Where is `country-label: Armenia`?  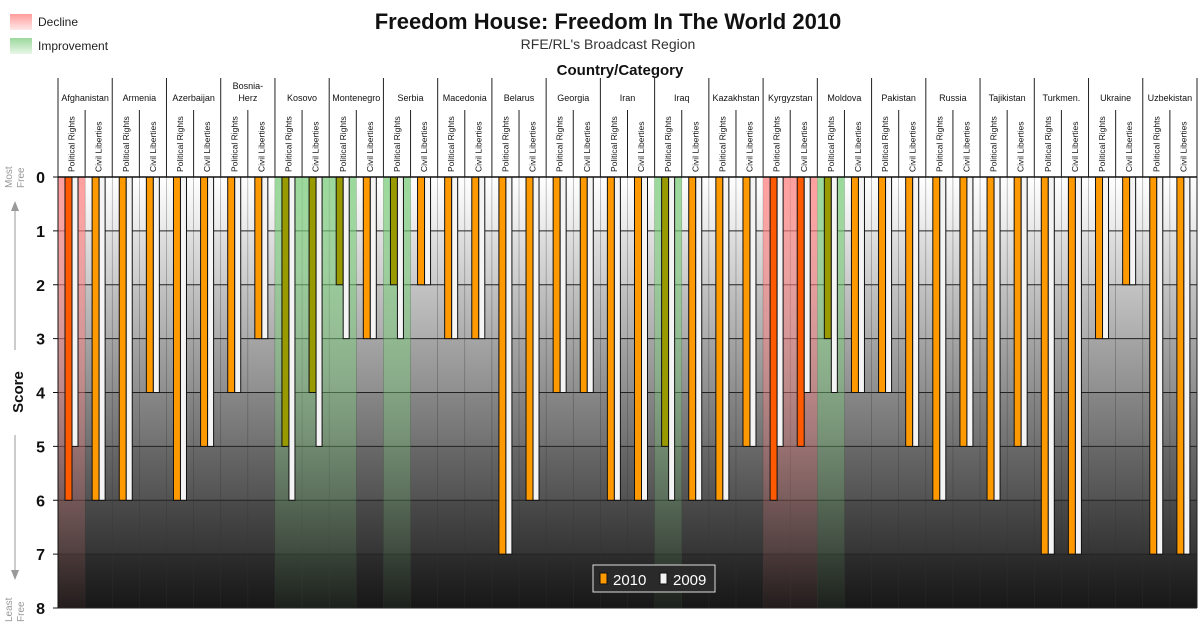 country-label: Armenia is located at coordinates (140, 98).